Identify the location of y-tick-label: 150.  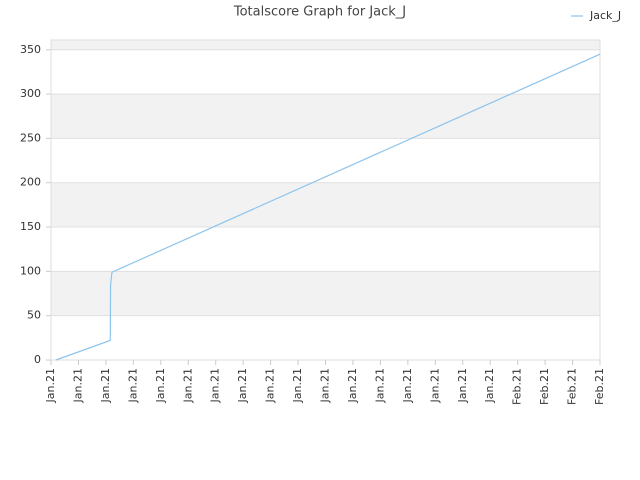
(30, 226).